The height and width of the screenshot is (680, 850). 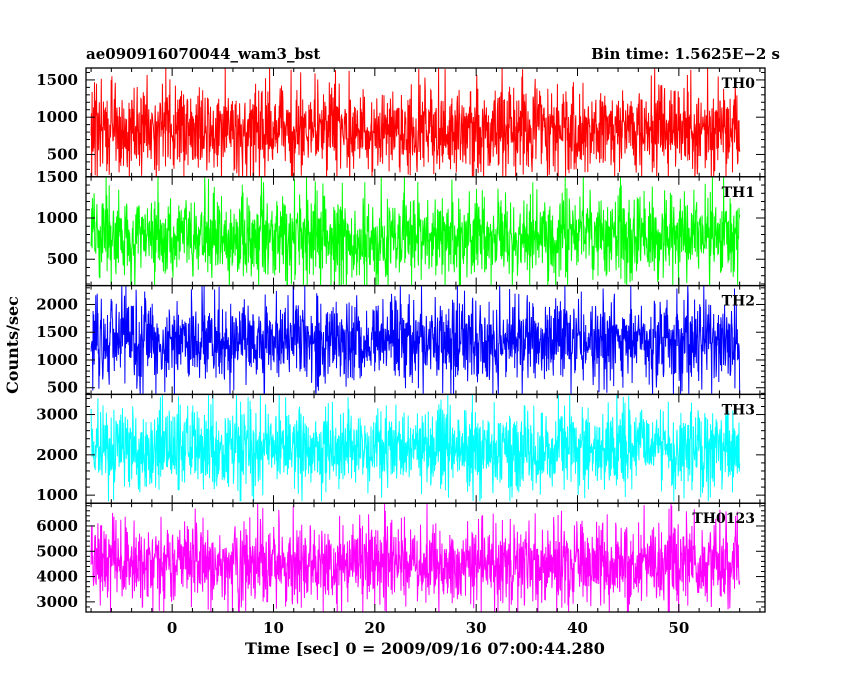 What do you see at coordinates (374, 628) in the screenshot?
I see `x-tick-label: 20` at bounding box center [374, 628].